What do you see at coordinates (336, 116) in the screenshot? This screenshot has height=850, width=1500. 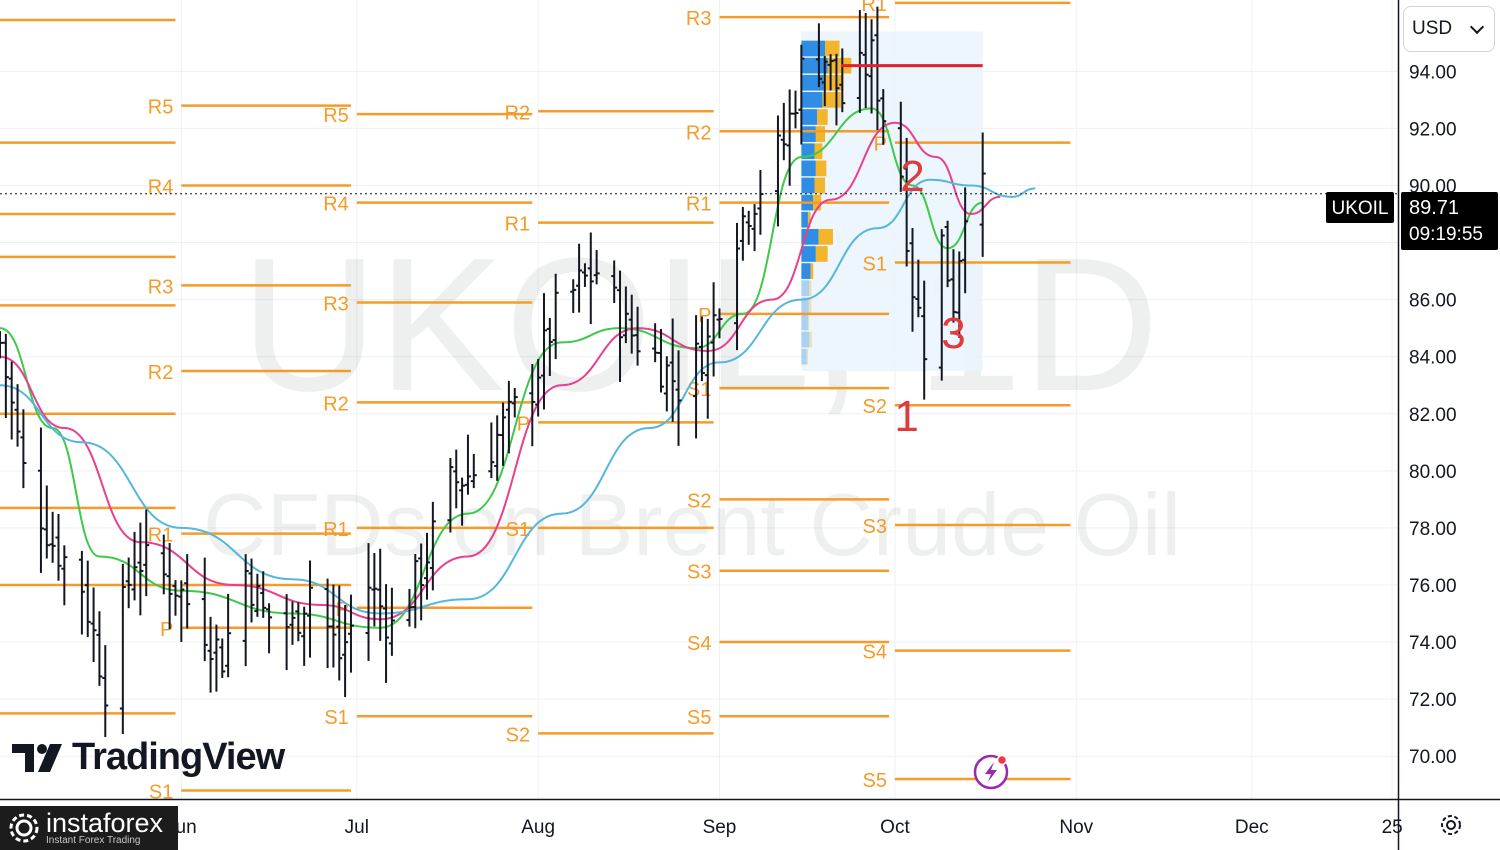 I see `pivot-label: R5` at bounding box center [336, 116].